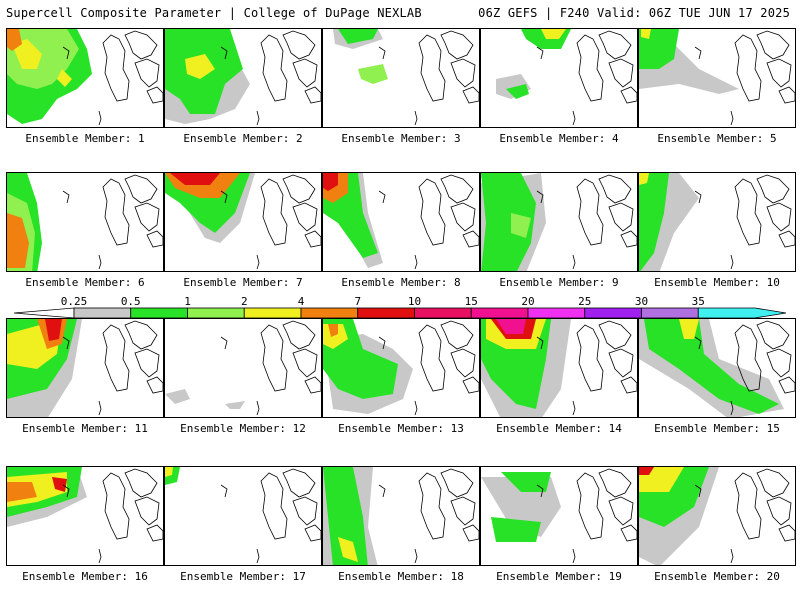 The height and width of the screenshot is (600, 800). Describe the element at coordinates (584, 301) in the screenshot. I see `colorbar-tick-label: 25` at that location.